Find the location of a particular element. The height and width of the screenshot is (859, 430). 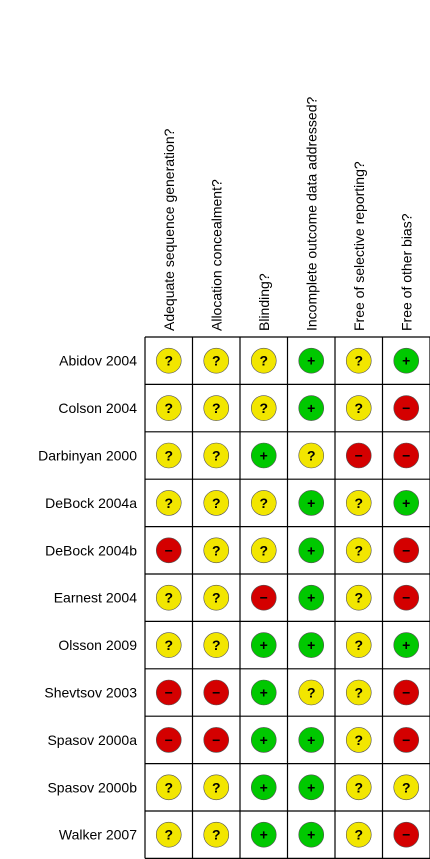

column-header: Incomplete outcome data addressed? is located at coordinates (311, 214).